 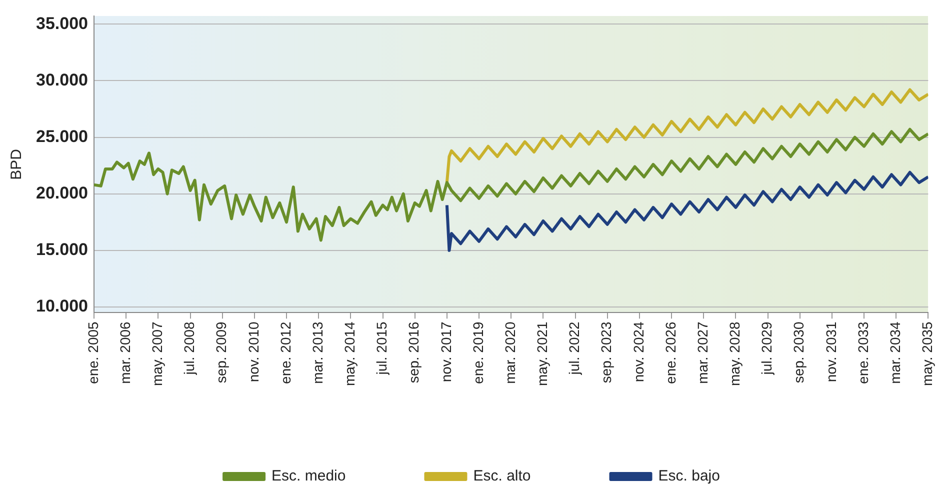 What do you see at coordinates (689, 476) in the screenshot?
I see `legend-label: Esc. bajo` at bounding box center [689, 476].